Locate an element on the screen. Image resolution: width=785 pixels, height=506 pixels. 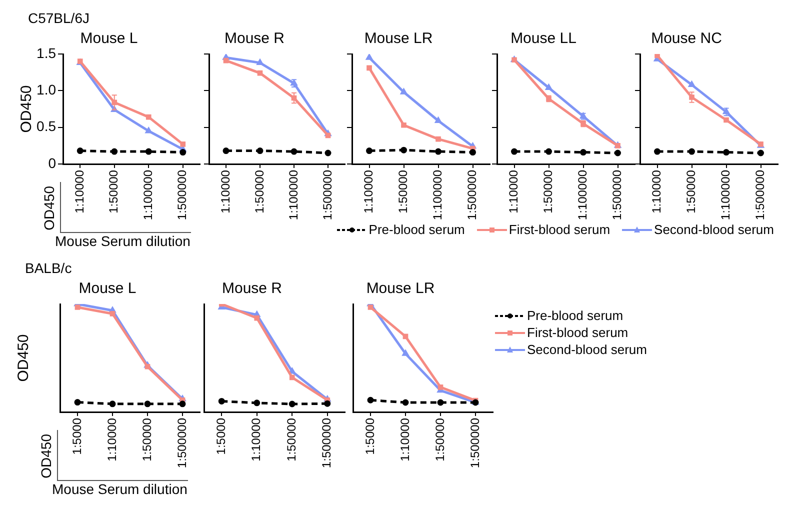
y-tick-label: 1.0 is located at coordinates (46, 90).